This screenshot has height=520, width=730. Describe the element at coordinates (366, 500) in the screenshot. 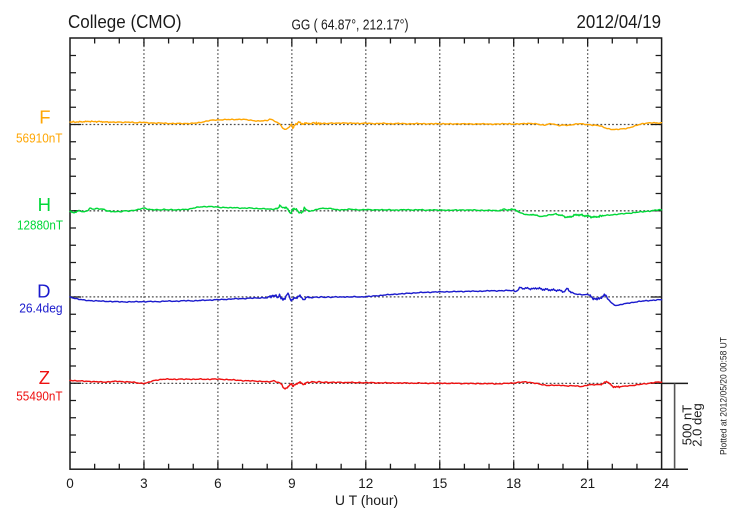

I see `svg-text: U T (hour)` at that location.